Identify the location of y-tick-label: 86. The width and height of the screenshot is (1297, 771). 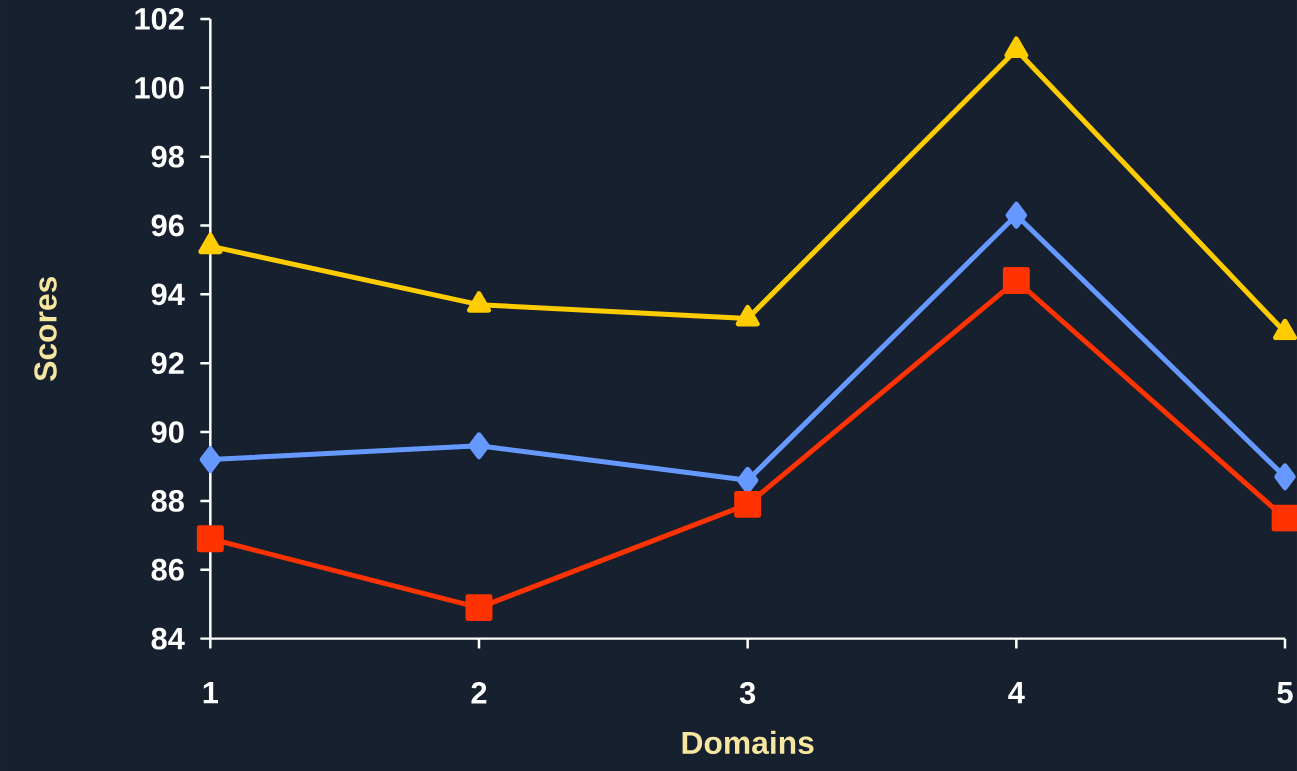
(167, 569).